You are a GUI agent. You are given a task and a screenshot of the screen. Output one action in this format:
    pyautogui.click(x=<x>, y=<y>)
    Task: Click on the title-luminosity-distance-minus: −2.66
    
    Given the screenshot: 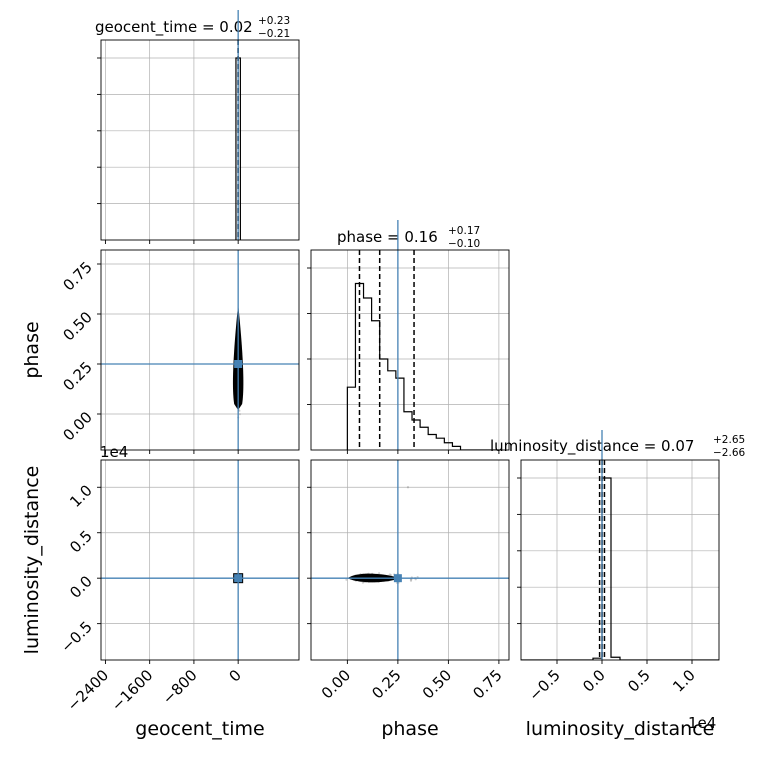 What is the action you would take?
    pyautogui.click(x=729, y=453)
    